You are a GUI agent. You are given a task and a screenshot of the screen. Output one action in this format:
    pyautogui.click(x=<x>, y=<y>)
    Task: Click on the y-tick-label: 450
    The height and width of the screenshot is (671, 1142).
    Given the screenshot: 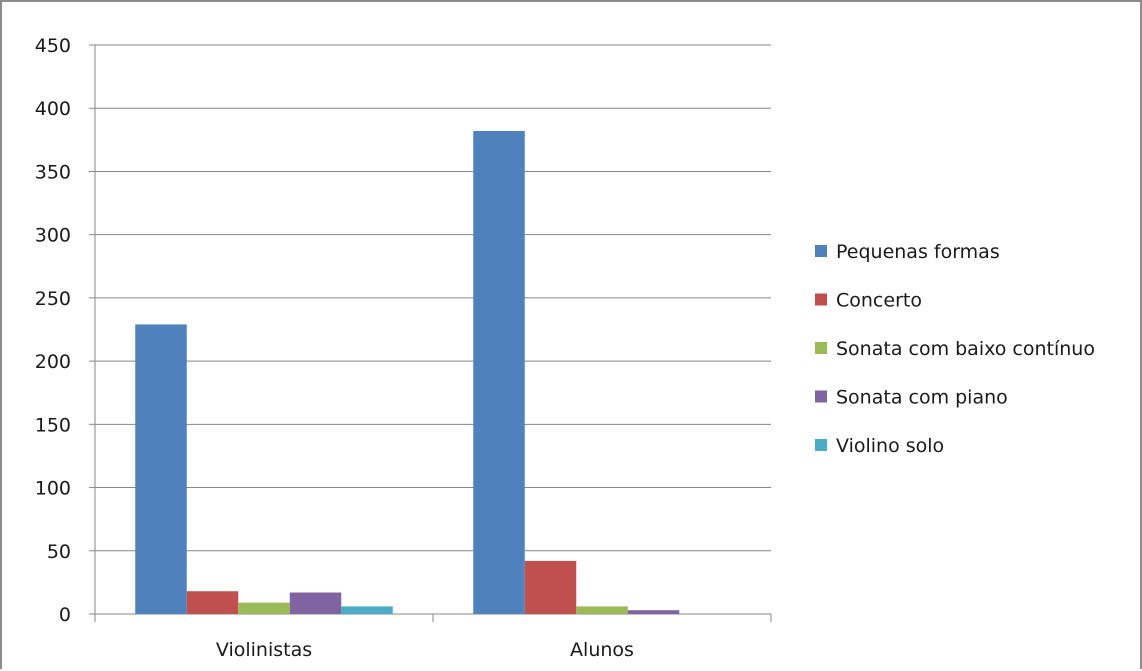 What is the action you would take?
    pyautogui.click(x=53, y=46)
    